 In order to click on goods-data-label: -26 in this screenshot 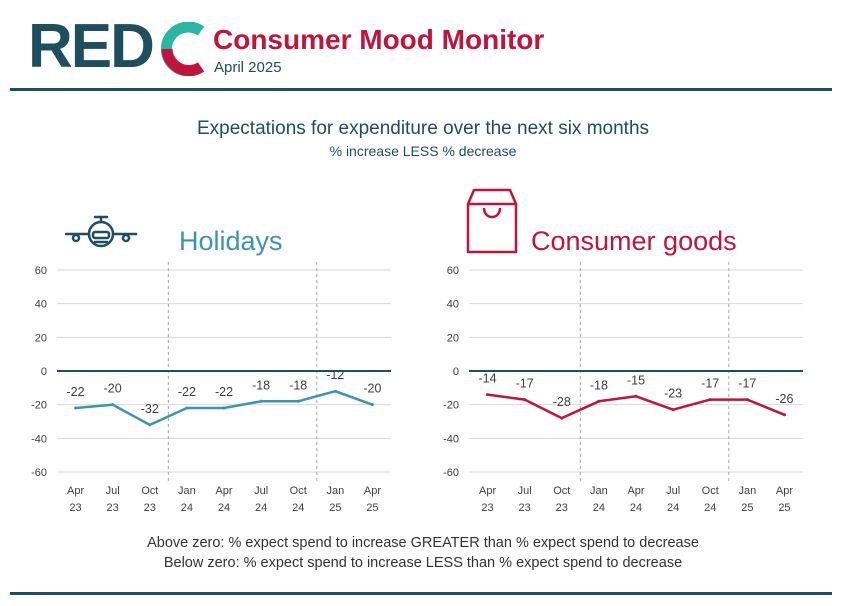, I will do `click(784, 399)`.